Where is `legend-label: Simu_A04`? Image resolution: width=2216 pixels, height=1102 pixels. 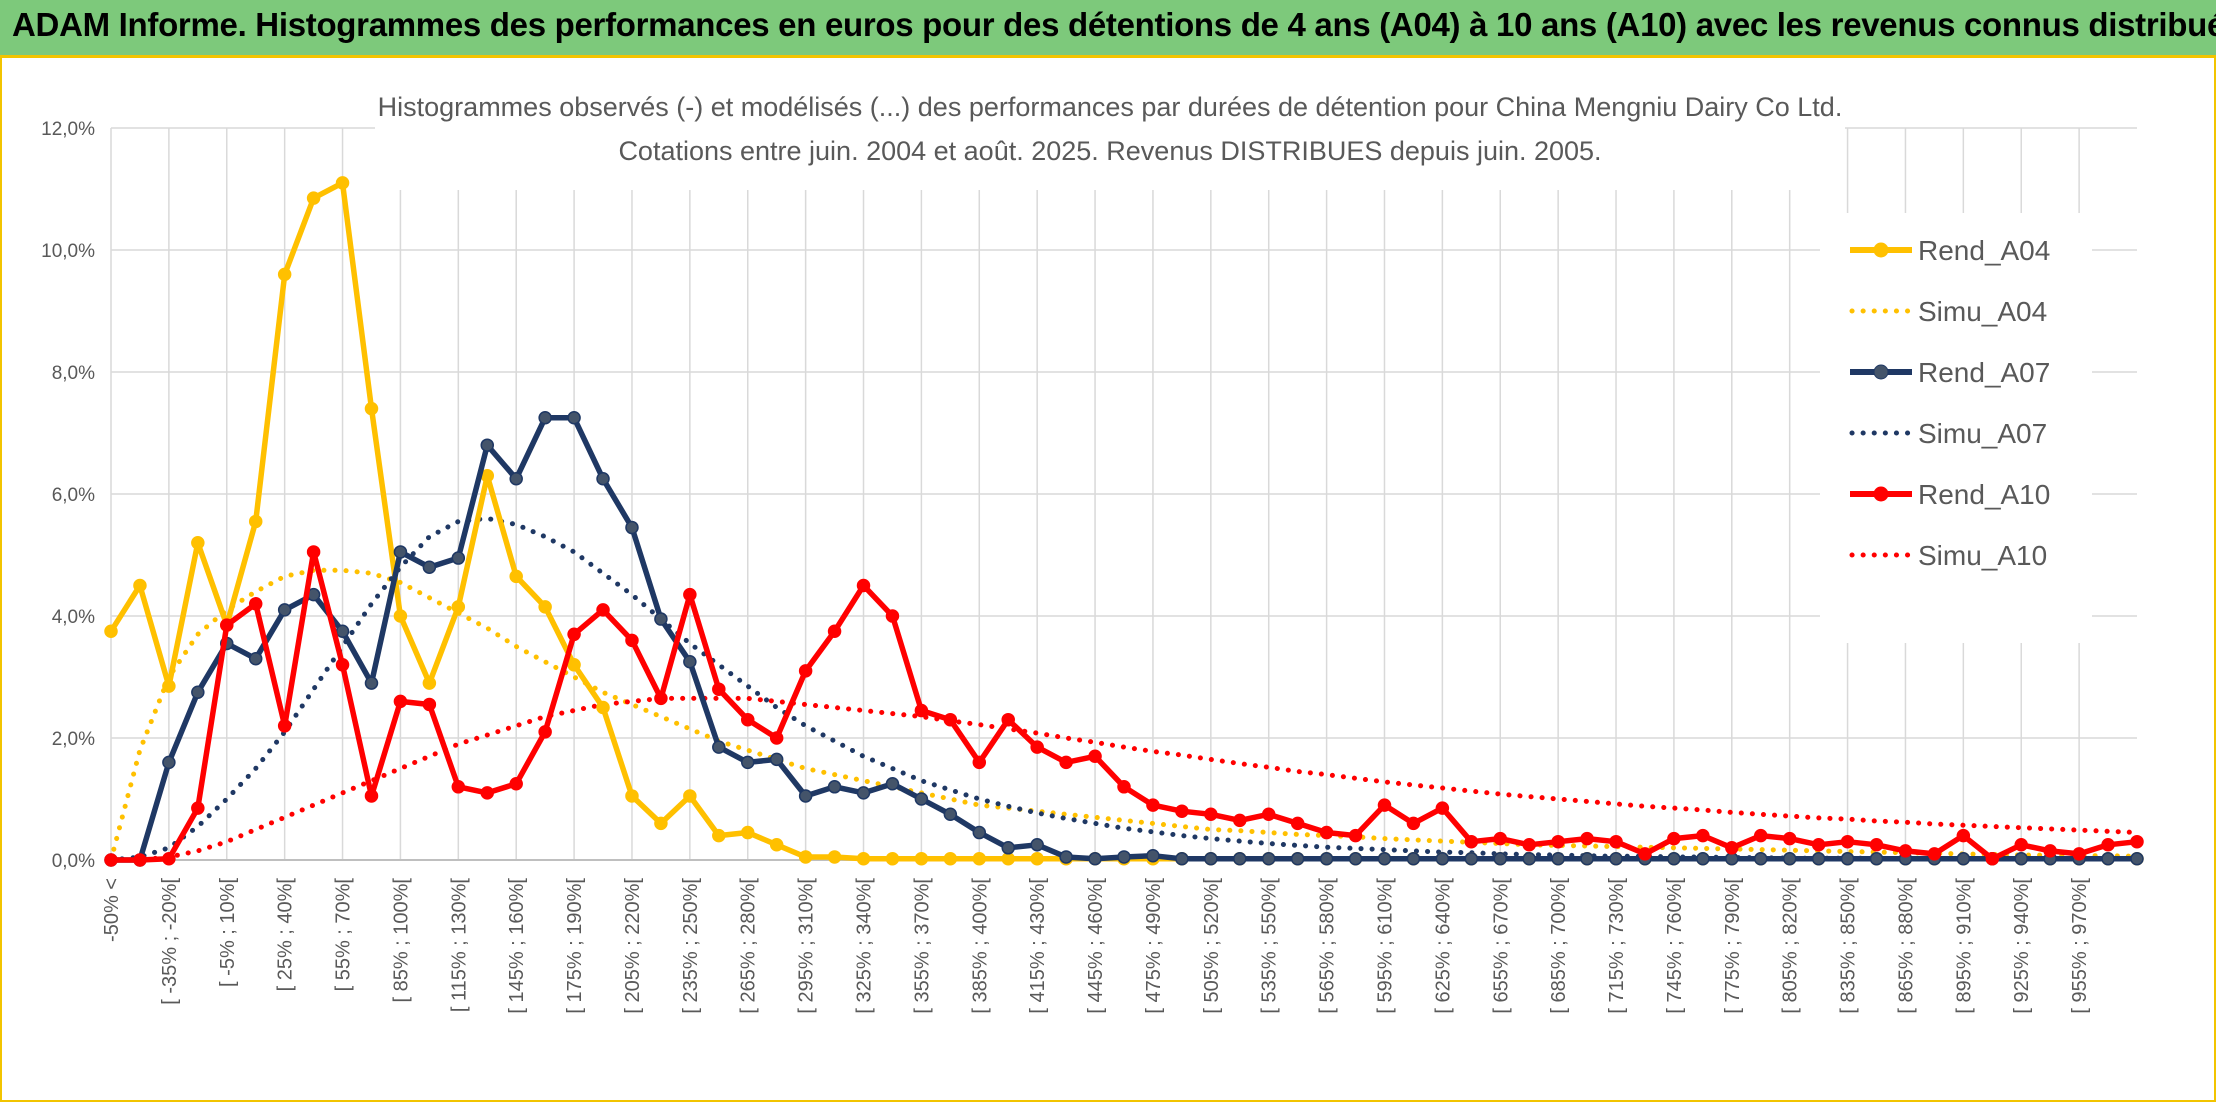
legend-label: Simu_A04 is located at coordinates (1982, 311).